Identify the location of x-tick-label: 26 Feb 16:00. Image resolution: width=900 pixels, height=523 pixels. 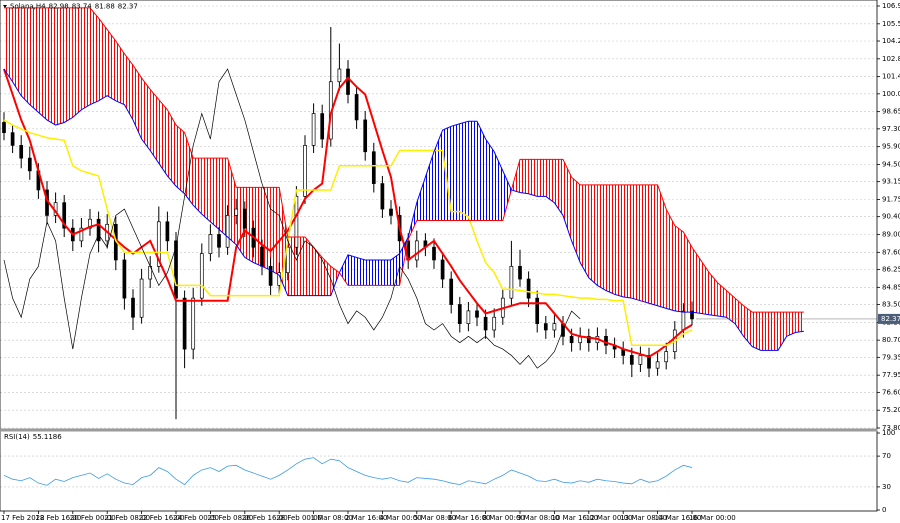
(265, 518).